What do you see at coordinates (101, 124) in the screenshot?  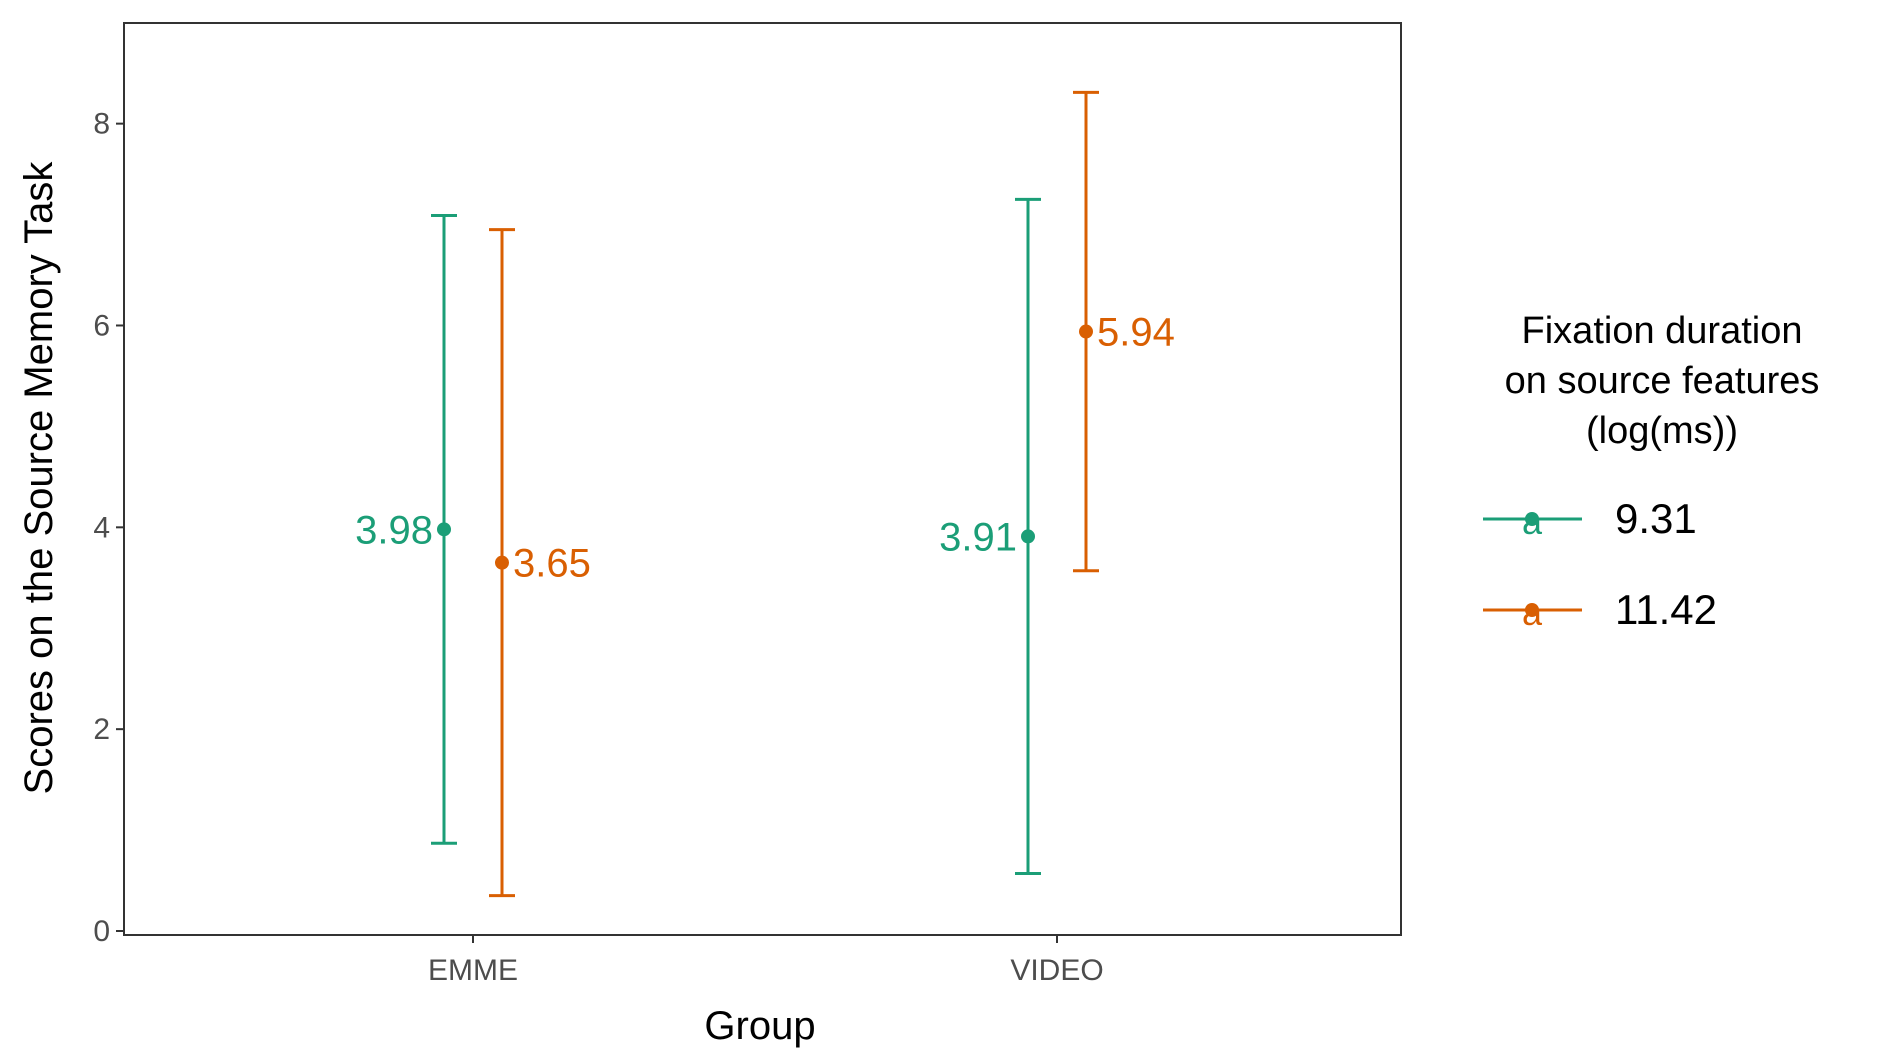 I see `y-tick-label: 8` at bounding box center [101, 124].